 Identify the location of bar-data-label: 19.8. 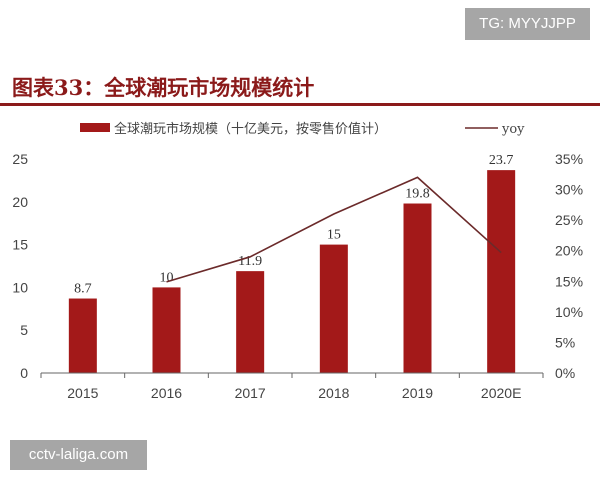
(417, 194).